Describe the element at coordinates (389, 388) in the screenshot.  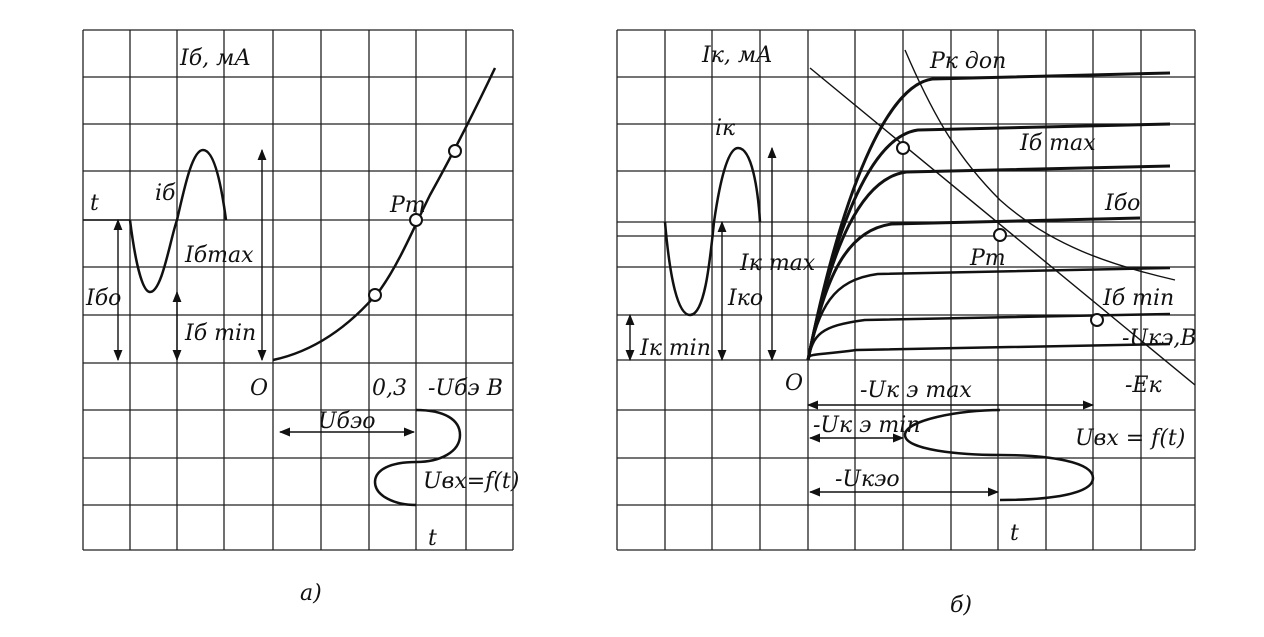
I see `label: 0,3` at that location.